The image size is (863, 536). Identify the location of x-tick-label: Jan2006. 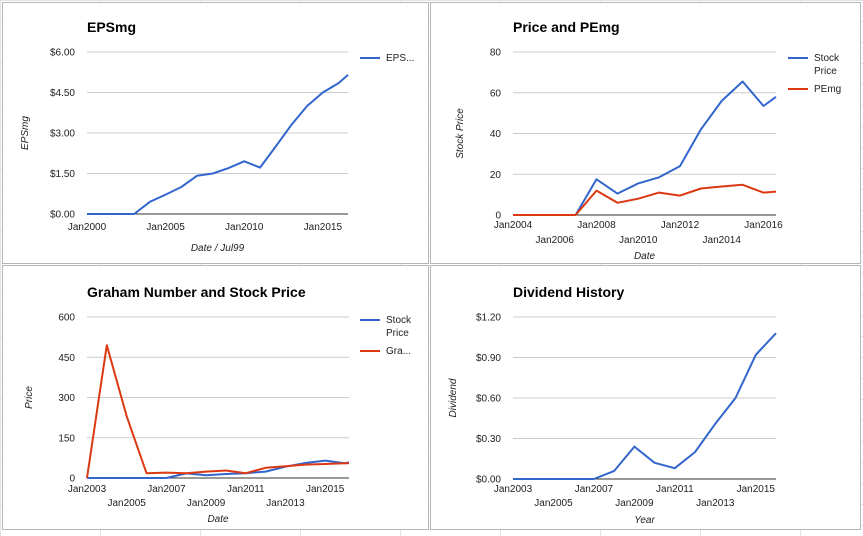
(555, 240).